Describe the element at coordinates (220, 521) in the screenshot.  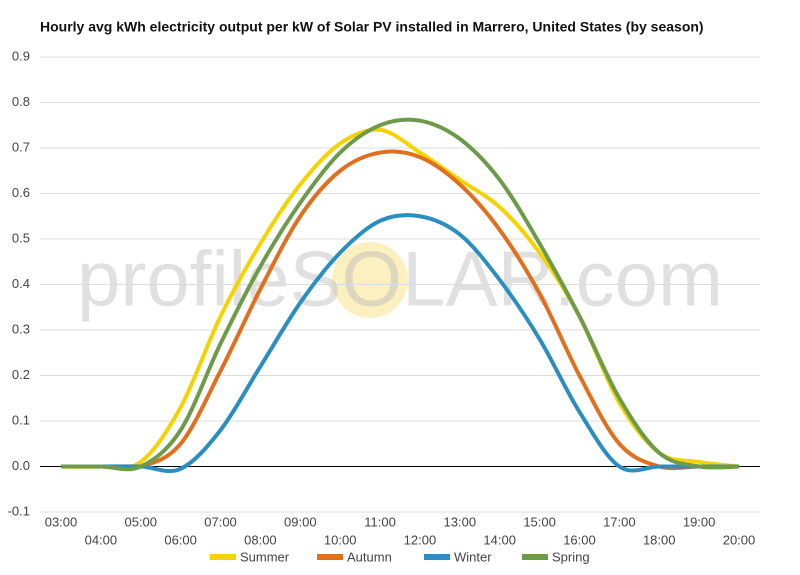
I see `x-tick-label: 07:00` at that location.